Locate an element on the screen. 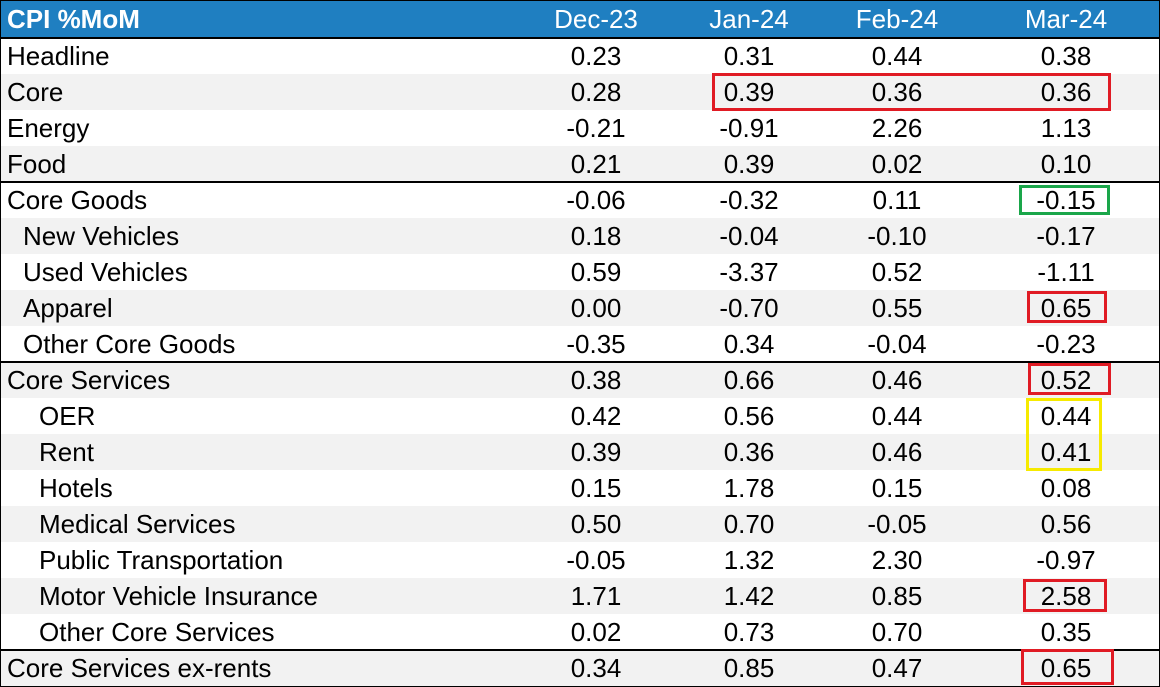 The height and width of the screenshot is (687, 1160). table-cell: 0.41 is located at coordinates (1066, 452).